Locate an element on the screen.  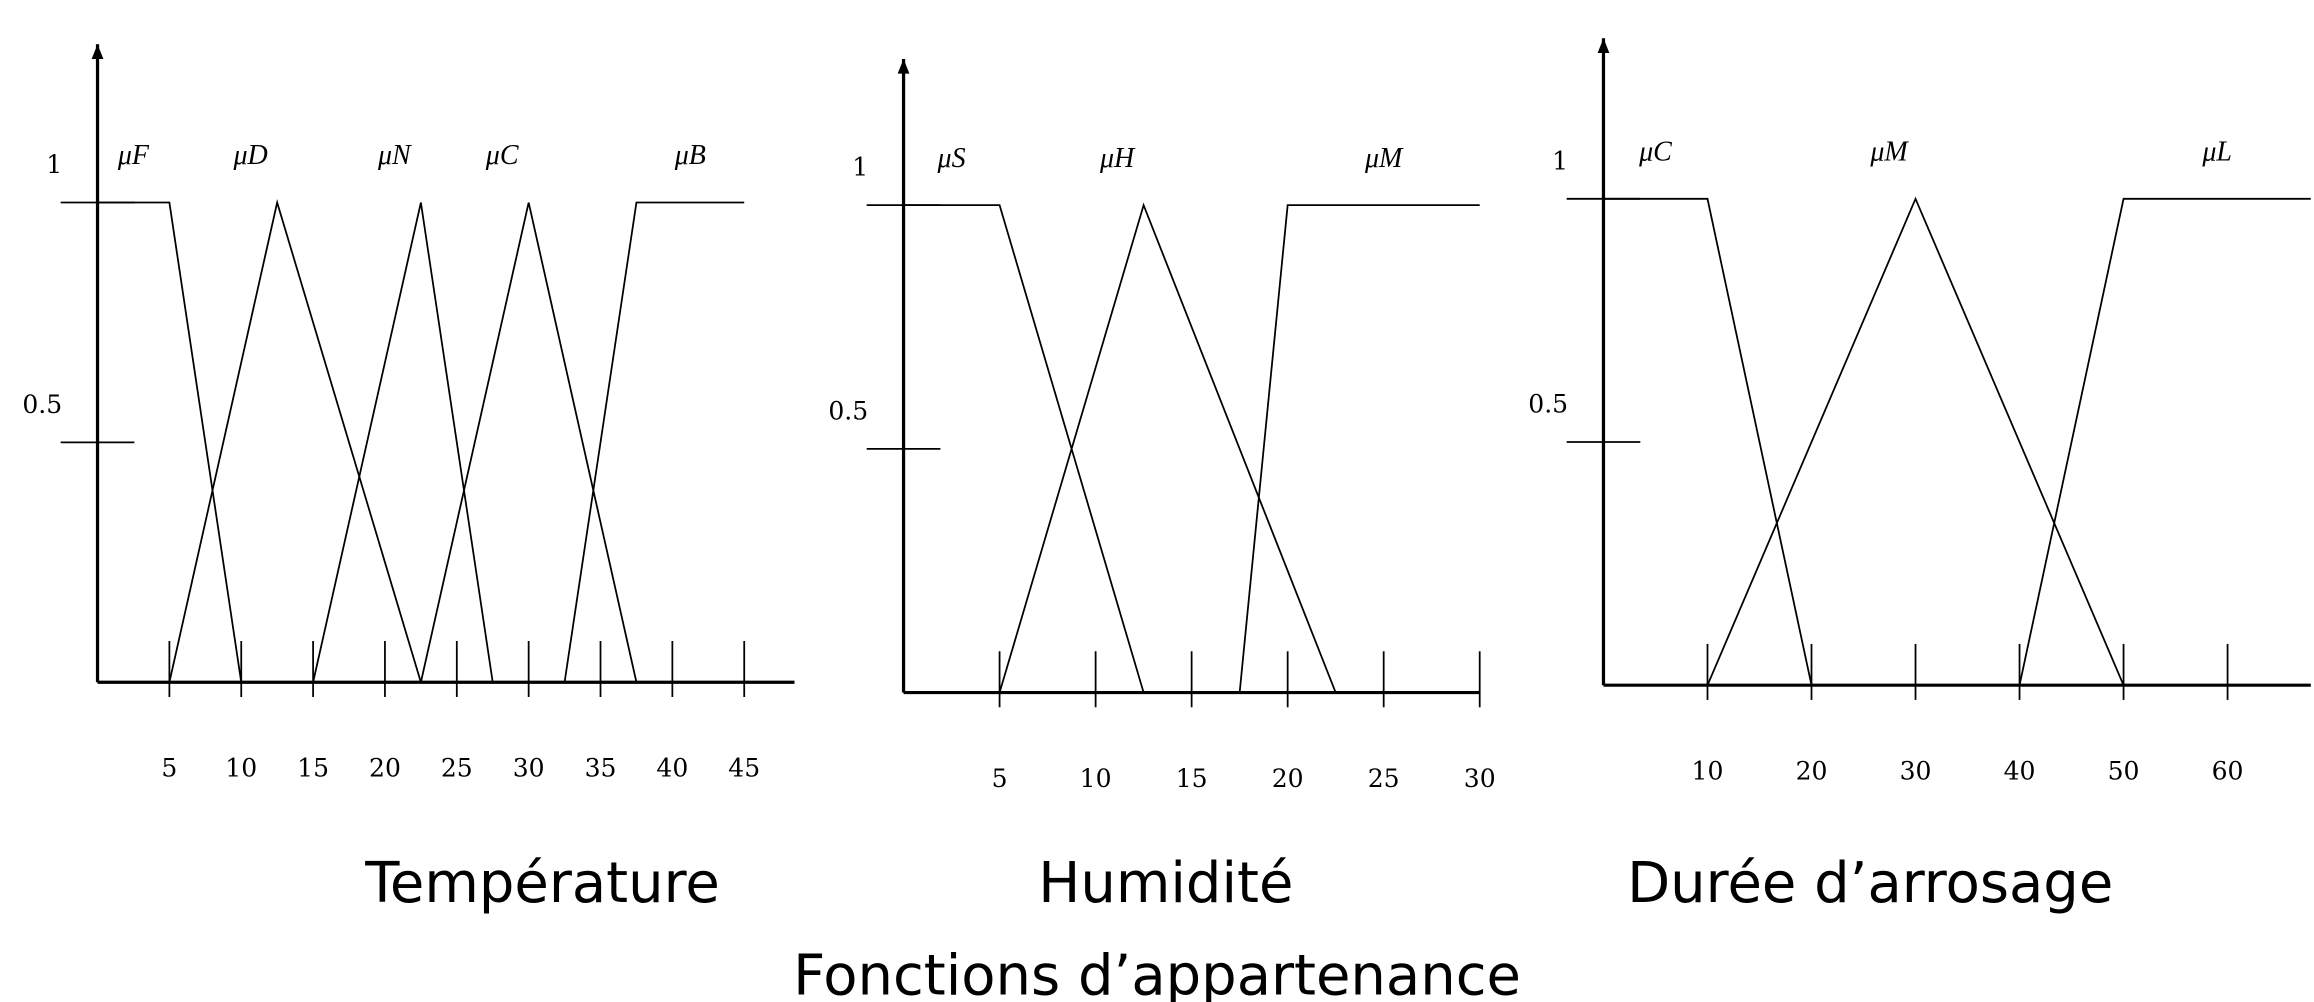
x-tick-label: 60 is located at coordinates (2228, 770).